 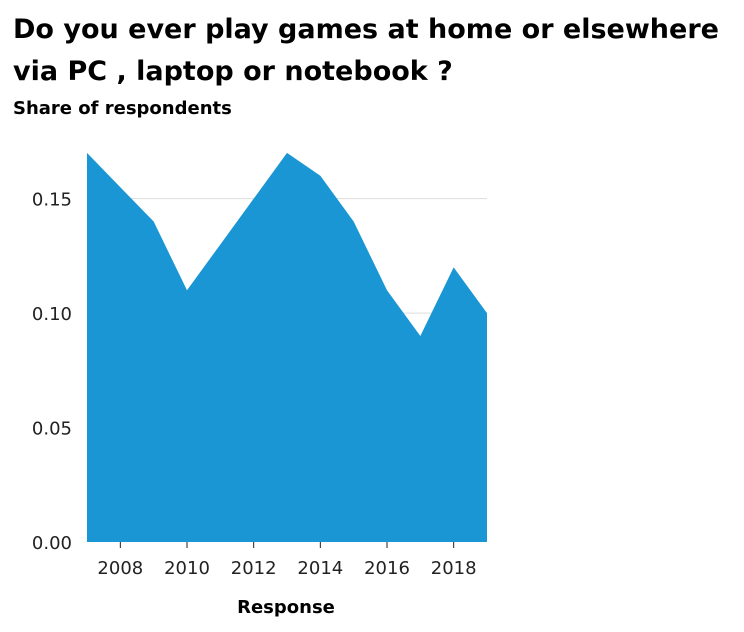 What do you see at coordinates (254, 568) in the screenshot?
I see `x-tick-label: 2012` at bounding box center [254, 568].